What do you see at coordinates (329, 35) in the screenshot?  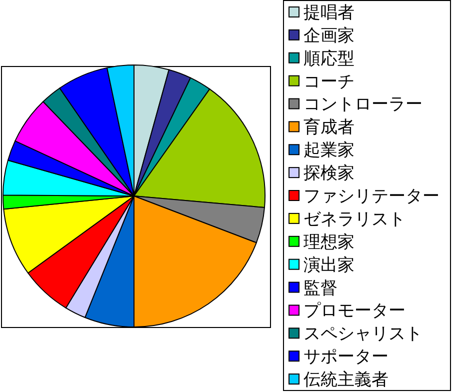 I see `legend-label: 企画家` at bounding box center [329, 35].